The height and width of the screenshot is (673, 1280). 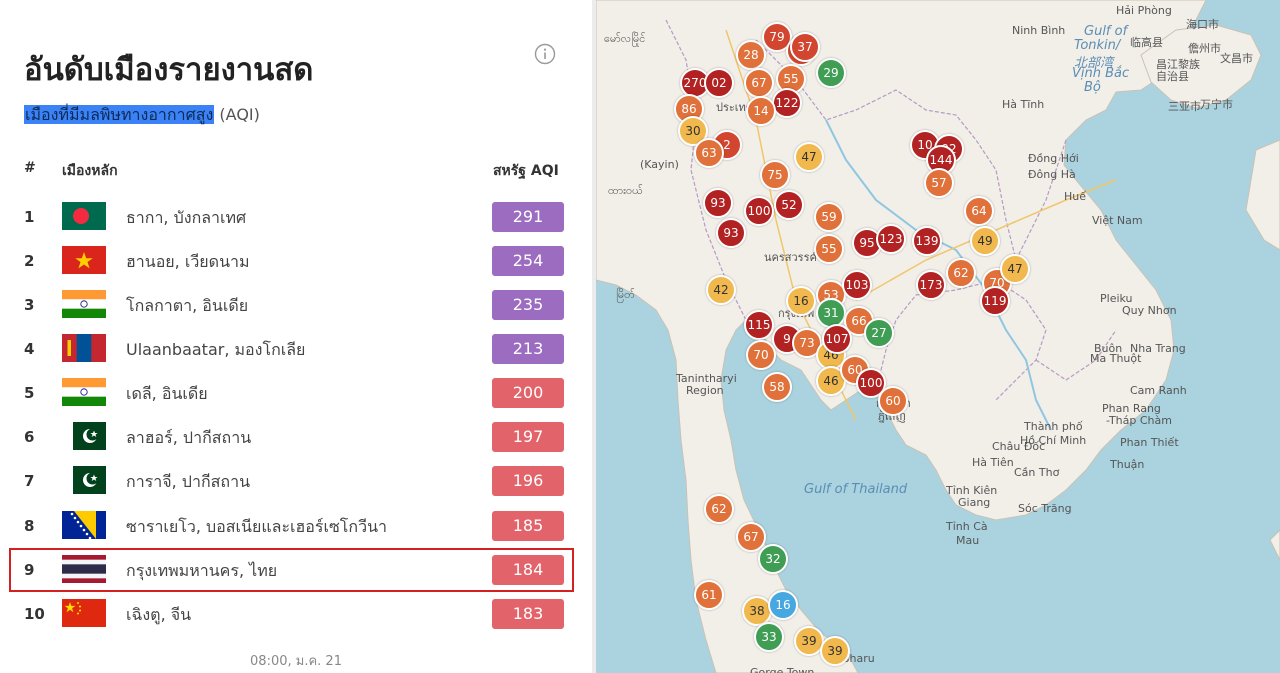 What do you see at coordinates (29, 526) in the screenshot?
I see `row-rank: 8` at bounding box center [29, 526].